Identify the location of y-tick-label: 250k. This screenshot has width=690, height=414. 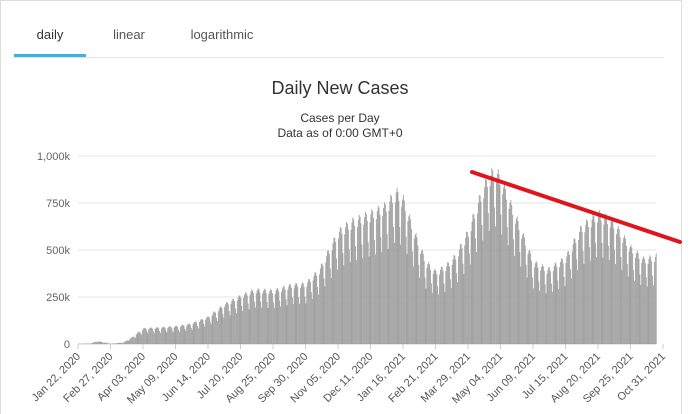
(58, 298).